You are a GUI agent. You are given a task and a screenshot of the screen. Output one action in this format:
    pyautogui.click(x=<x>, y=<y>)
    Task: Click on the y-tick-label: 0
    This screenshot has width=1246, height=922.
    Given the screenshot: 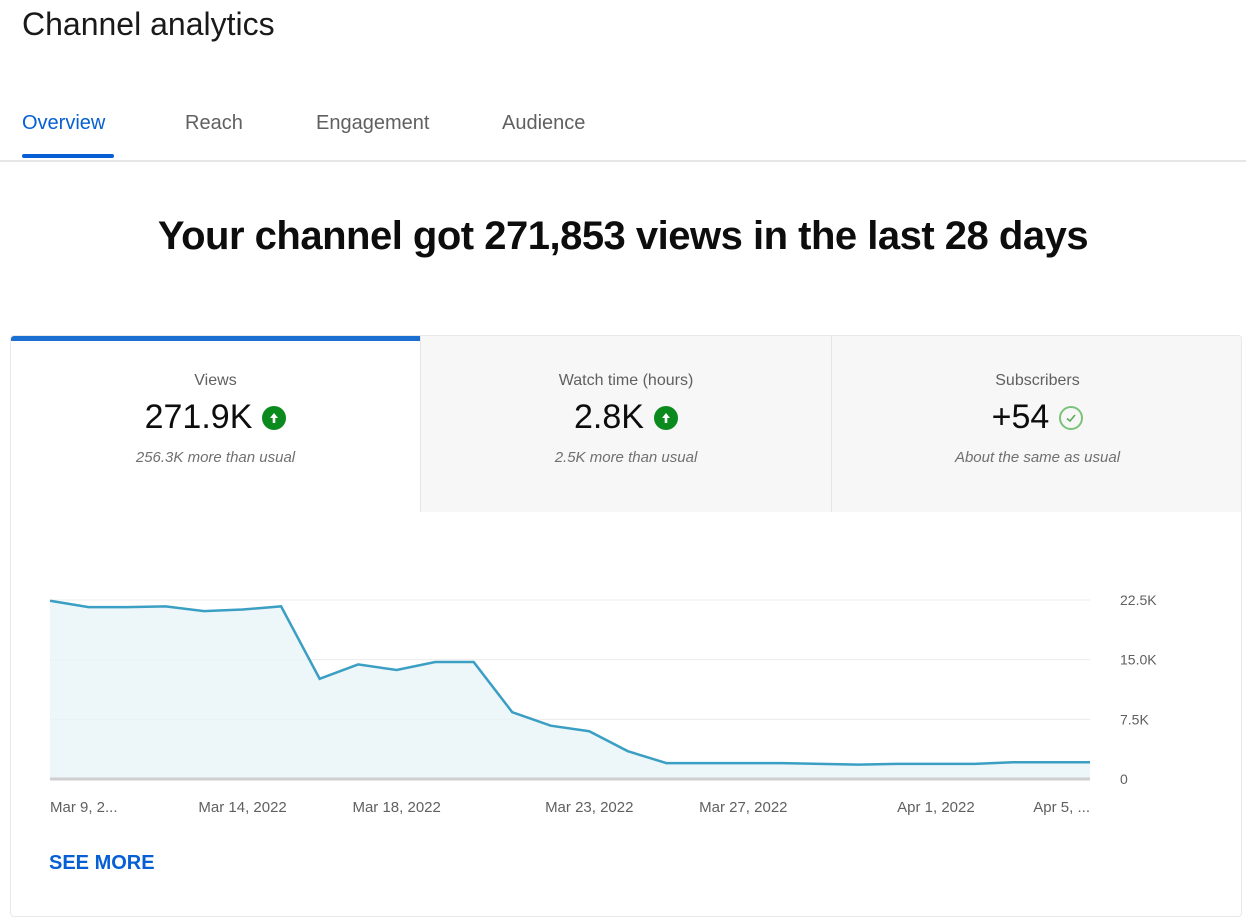 What is the action you would take?
    pyautogui.click(x=1124, y=779)
    